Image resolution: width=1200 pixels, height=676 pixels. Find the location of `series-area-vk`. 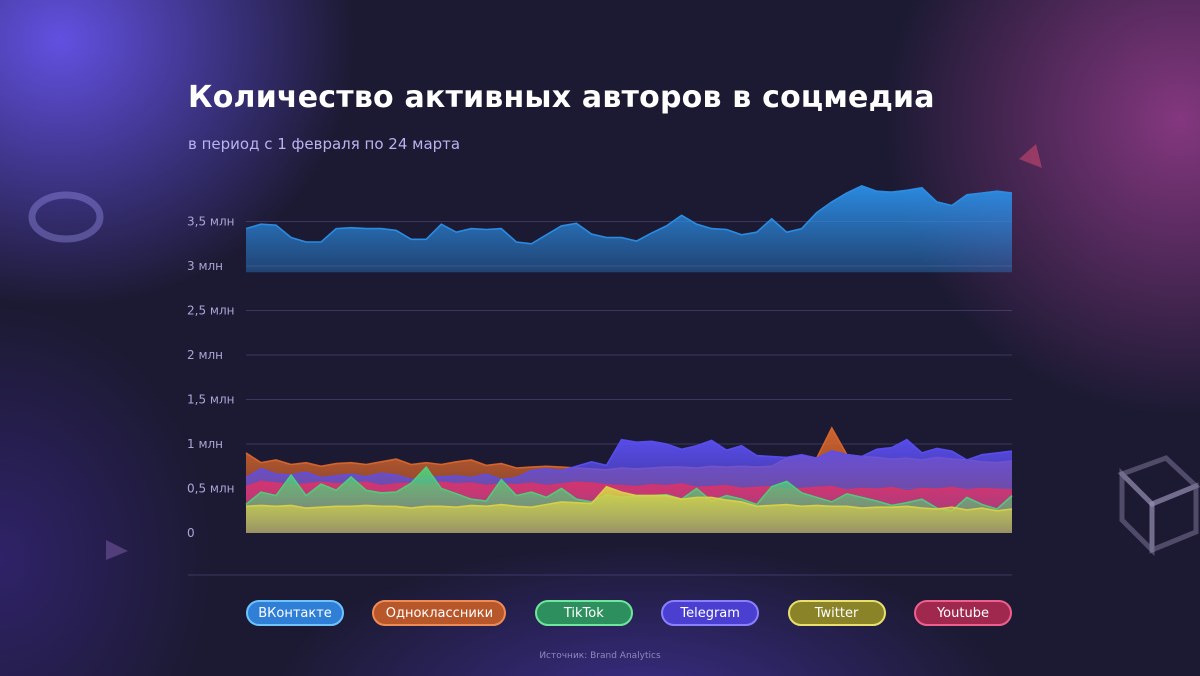

series-area-vk is located at coordinates (629, 229).